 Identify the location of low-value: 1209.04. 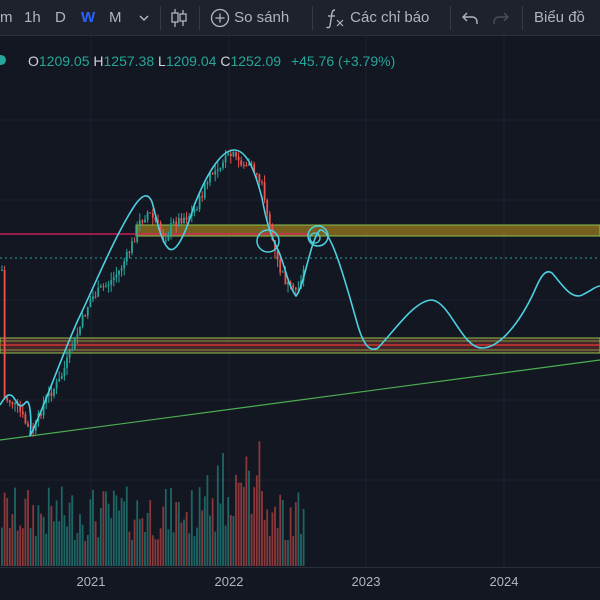
(191, 61).